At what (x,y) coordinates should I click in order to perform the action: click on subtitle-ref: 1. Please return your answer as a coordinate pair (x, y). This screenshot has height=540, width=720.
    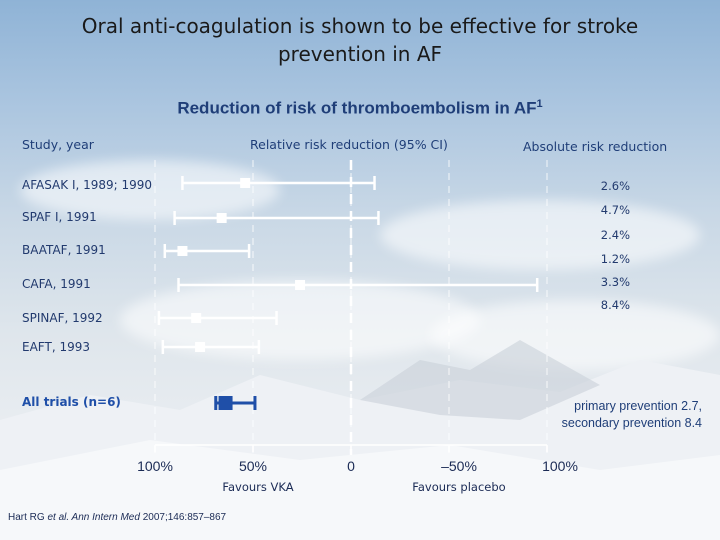
    Looking at the image, I should click on (539, 104).